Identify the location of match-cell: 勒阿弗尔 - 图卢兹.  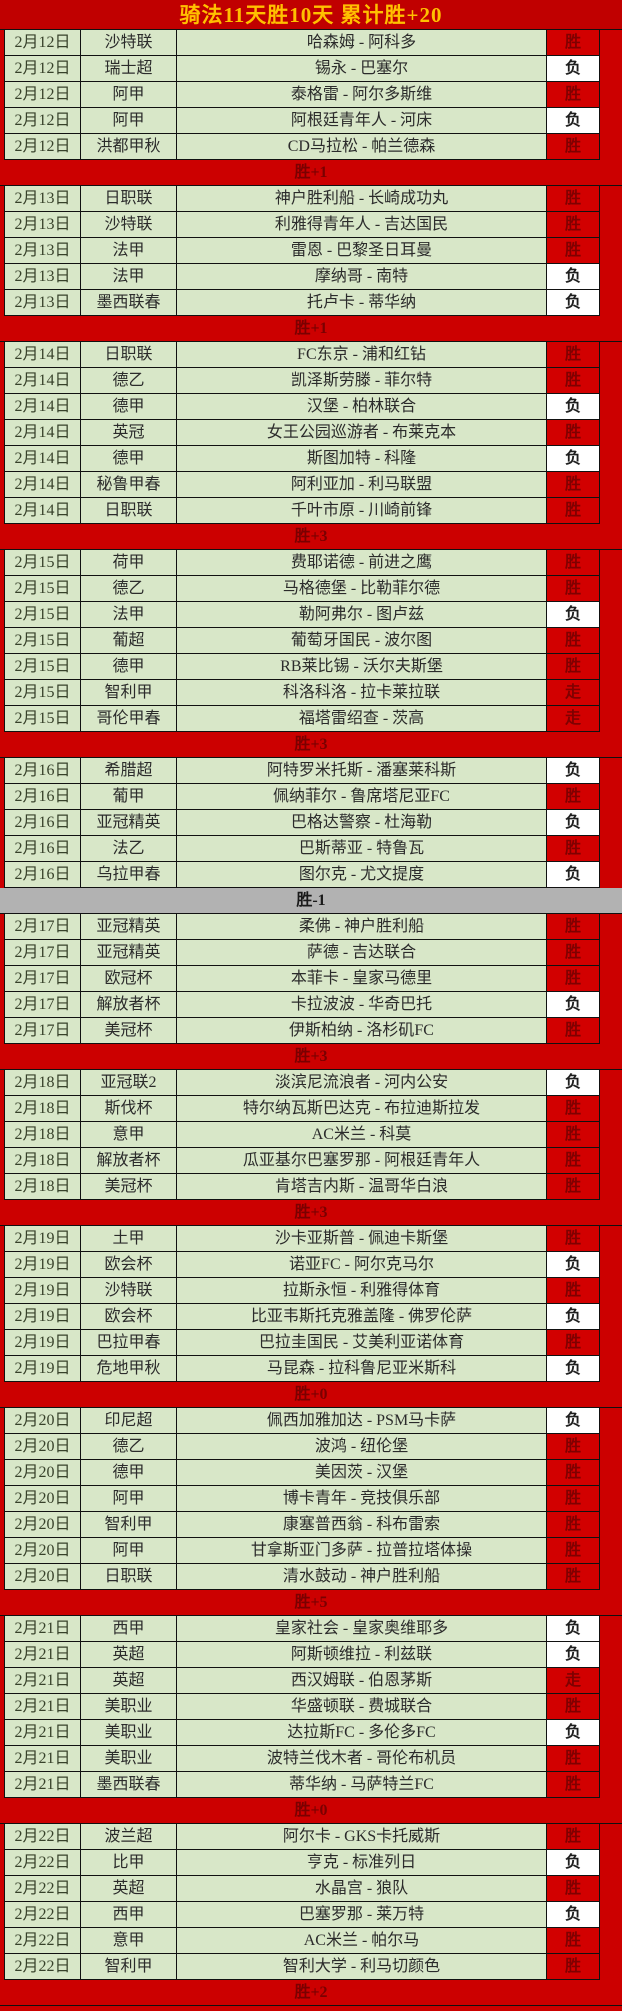
(362, 614).